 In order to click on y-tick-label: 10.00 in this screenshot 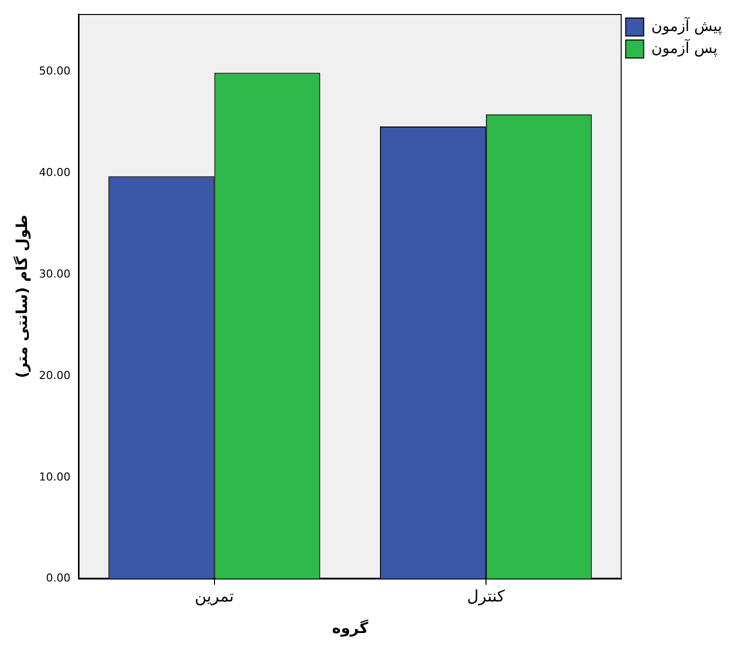, I will do `click(54, 477)`.